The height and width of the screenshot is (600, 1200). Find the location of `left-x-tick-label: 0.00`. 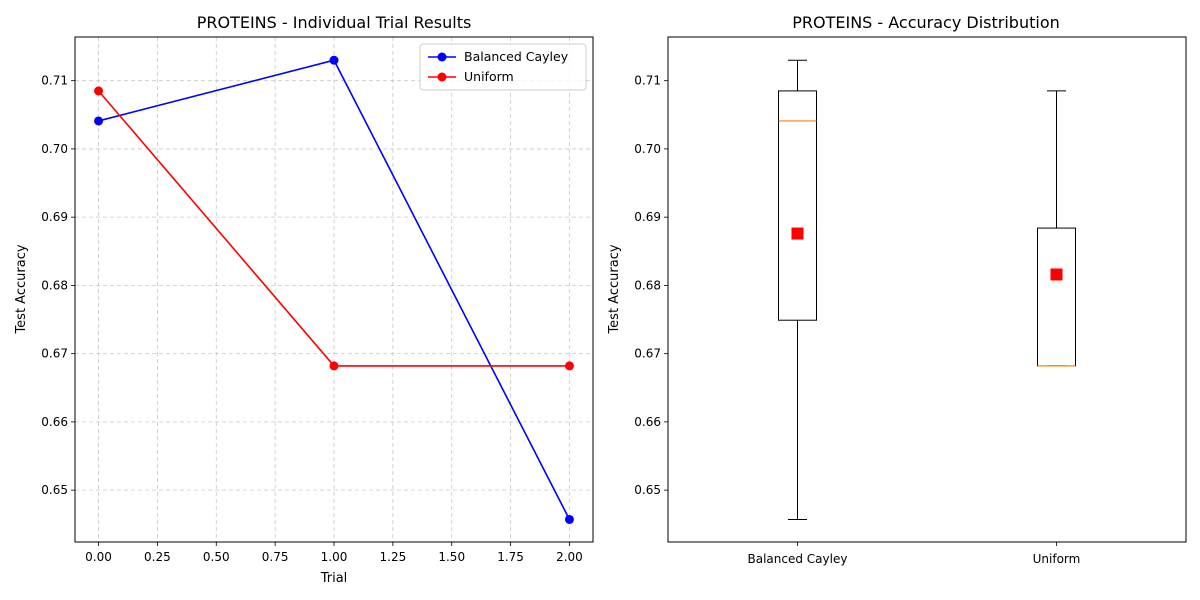

left-x-tick-label: 0.00 is located at coordinates (98, 557).